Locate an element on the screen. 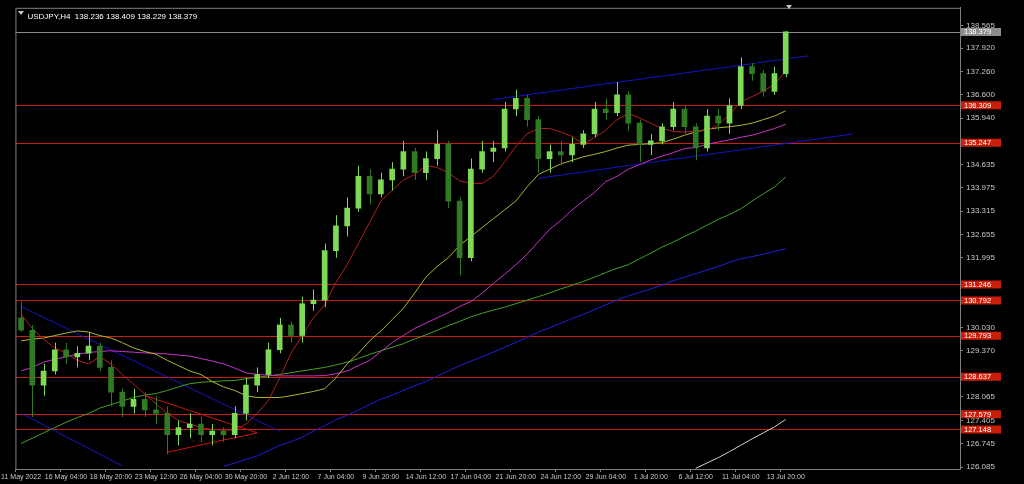  y-tick-label: 135.940 is located at coordinates (981, 118).